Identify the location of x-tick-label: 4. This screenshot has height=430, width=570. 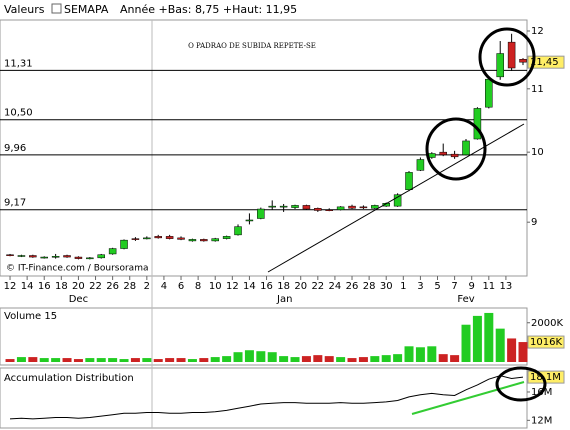
(164, 286).